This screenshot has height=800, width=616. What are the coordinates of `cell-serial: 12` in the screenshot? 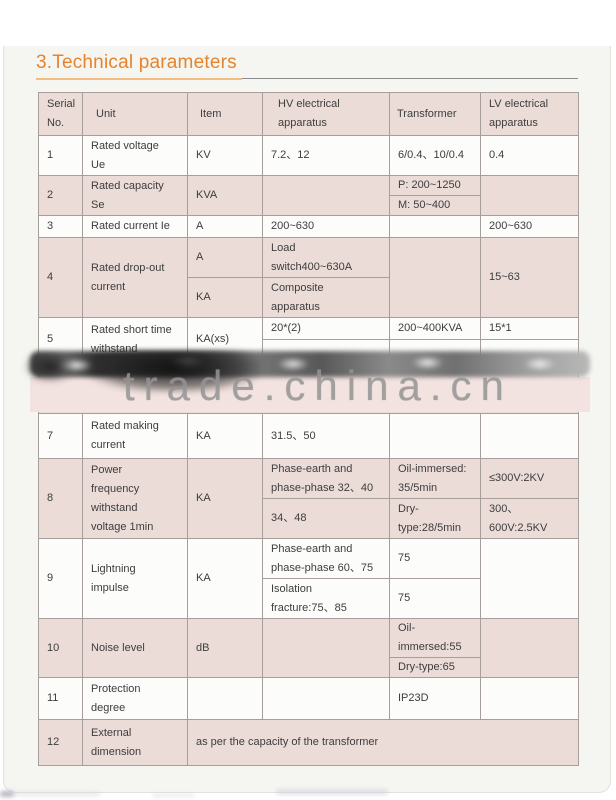 It's located at (60, 742).